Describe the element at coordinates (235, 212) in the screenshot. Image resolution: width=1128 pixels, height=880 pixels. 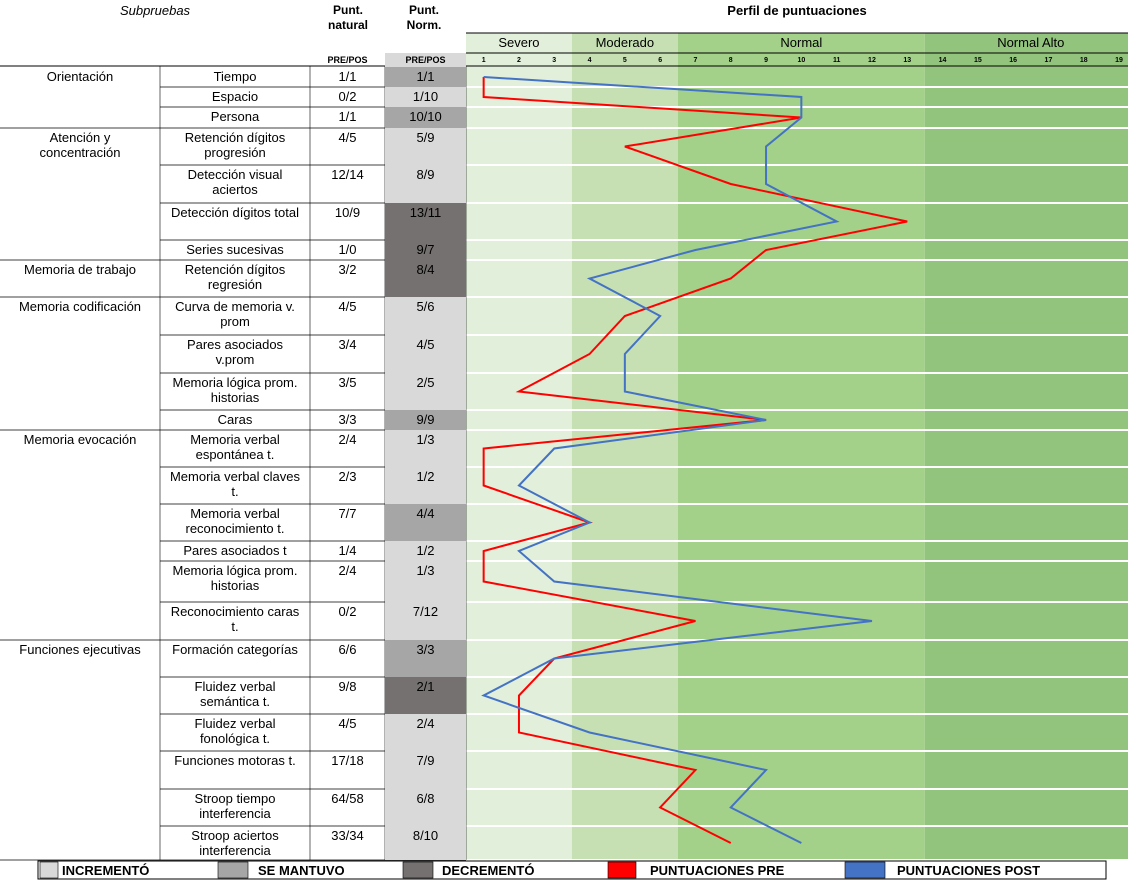
I see `subtest: Detección dígitos total` at that location.